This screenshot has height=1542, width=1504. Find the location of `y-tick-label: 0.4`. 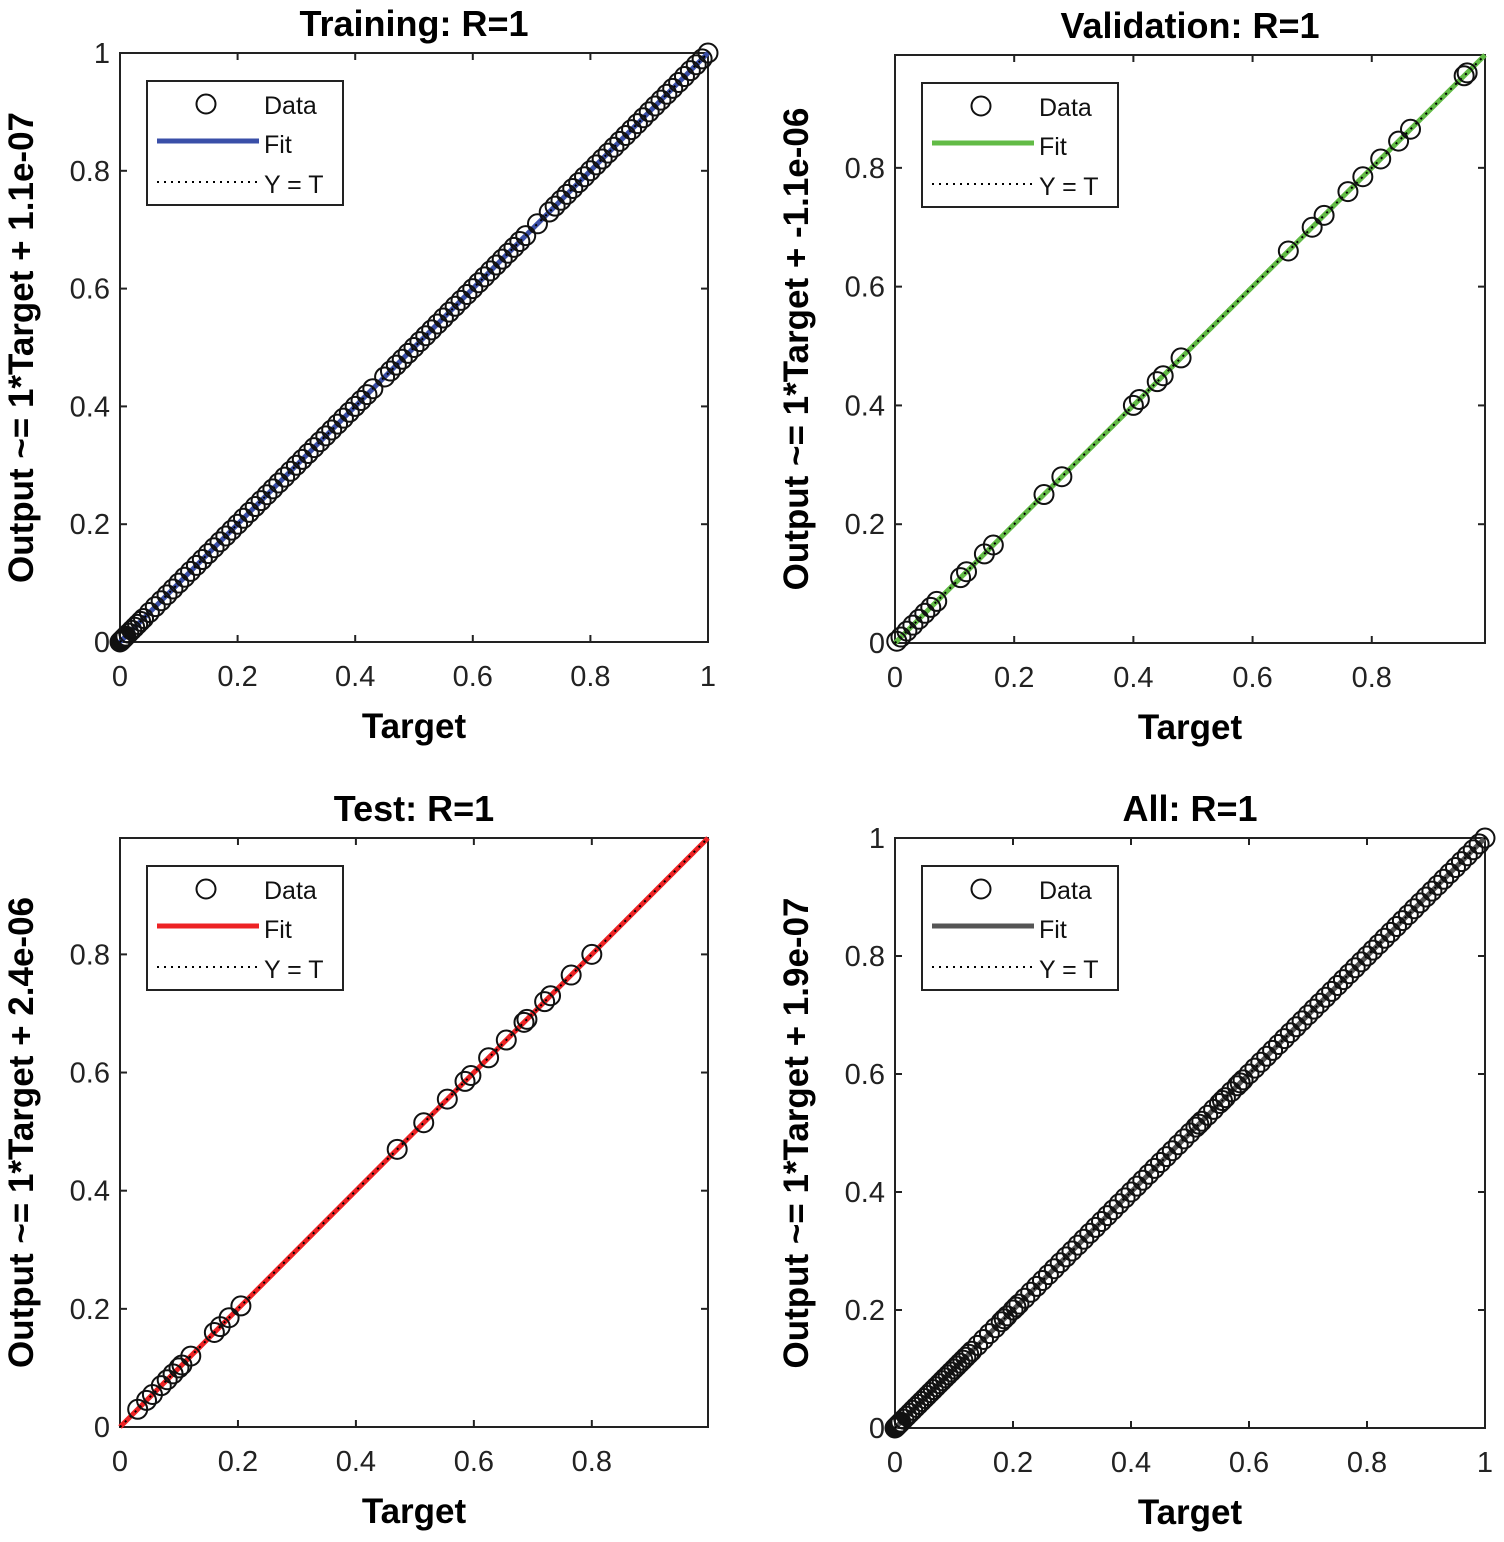

y-tick-label: 0.4 is located at coordinates (865, 1193).